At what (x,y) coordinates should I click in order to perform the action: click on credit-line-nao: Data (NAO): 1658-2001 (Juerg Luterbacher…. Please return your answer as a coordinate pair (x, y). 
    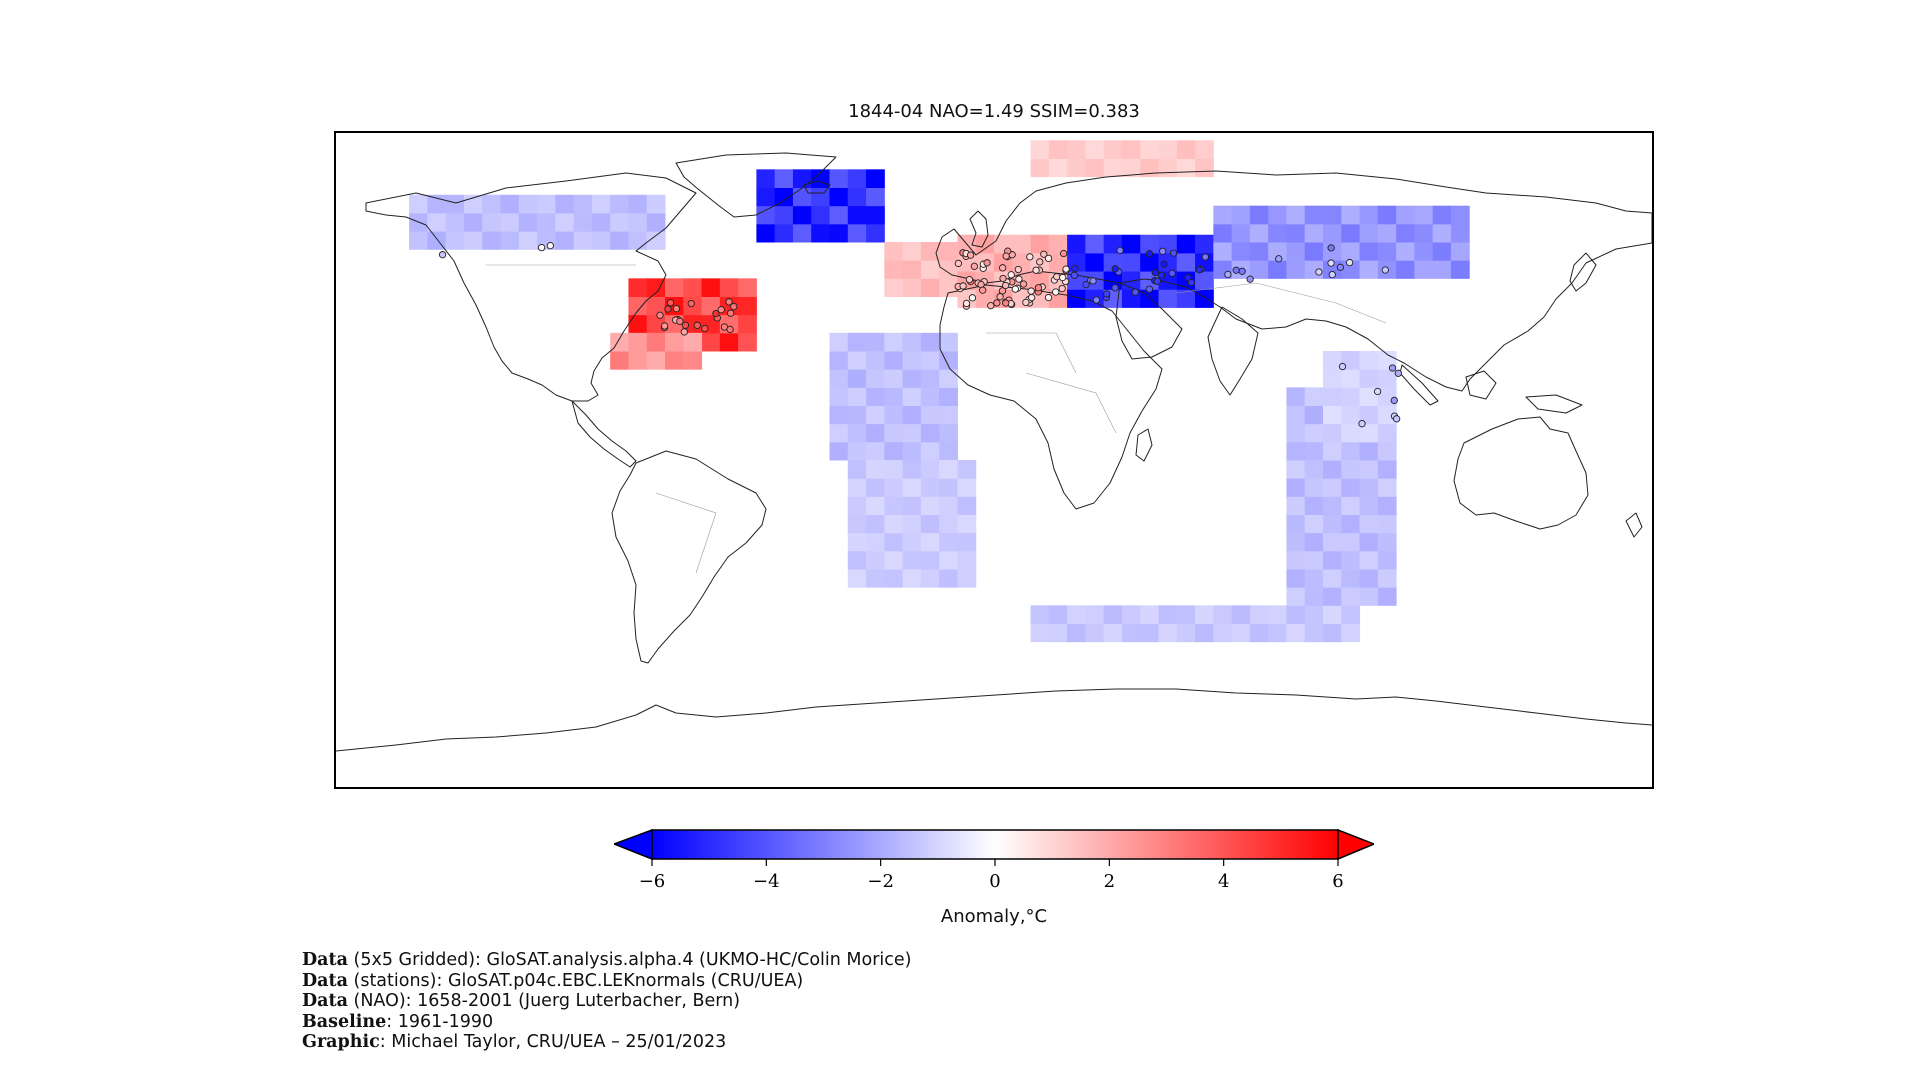
    Looking at the image, I should click on (521, 1001).